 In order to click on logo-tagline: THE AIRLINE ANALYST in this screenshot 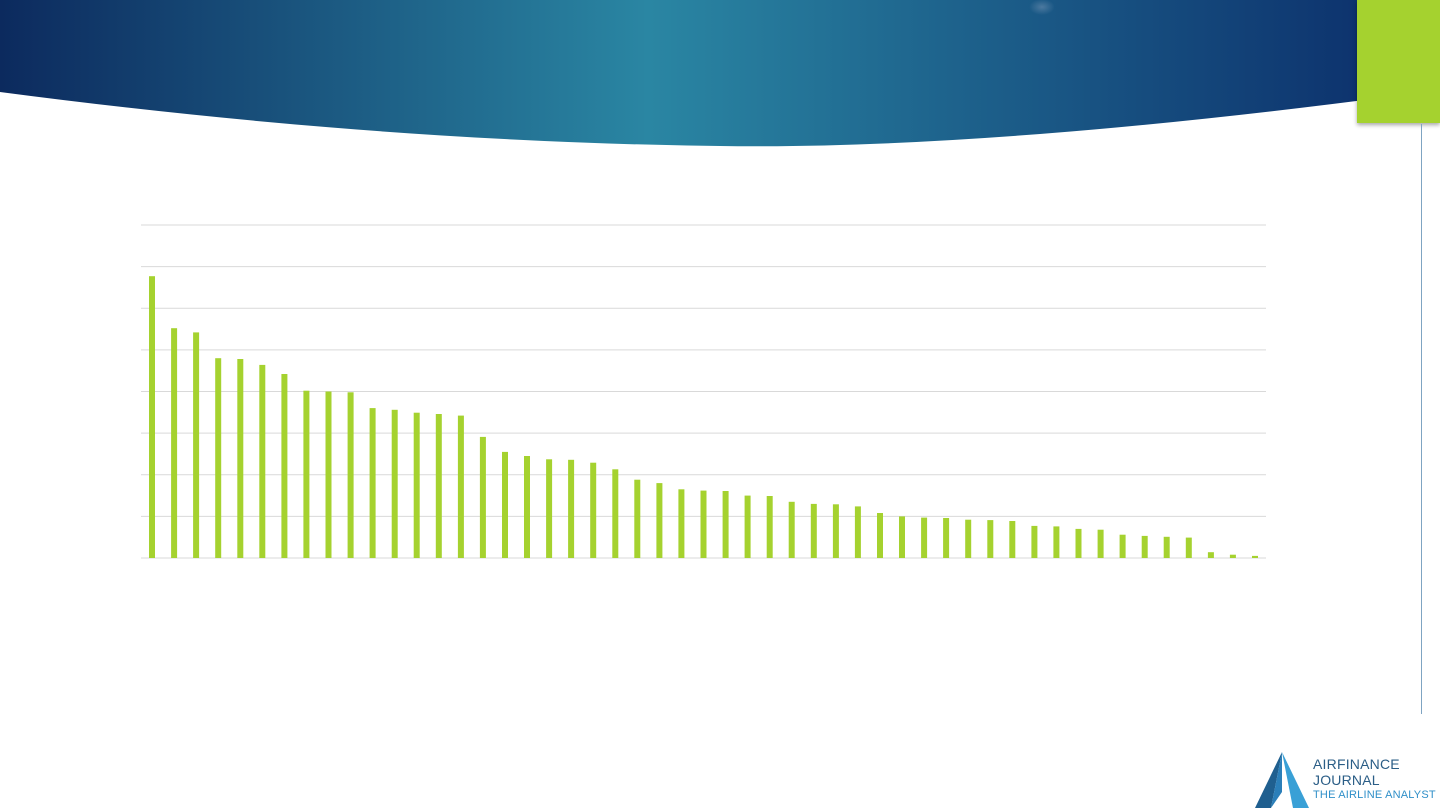, I will do `click(1374, 795)`.